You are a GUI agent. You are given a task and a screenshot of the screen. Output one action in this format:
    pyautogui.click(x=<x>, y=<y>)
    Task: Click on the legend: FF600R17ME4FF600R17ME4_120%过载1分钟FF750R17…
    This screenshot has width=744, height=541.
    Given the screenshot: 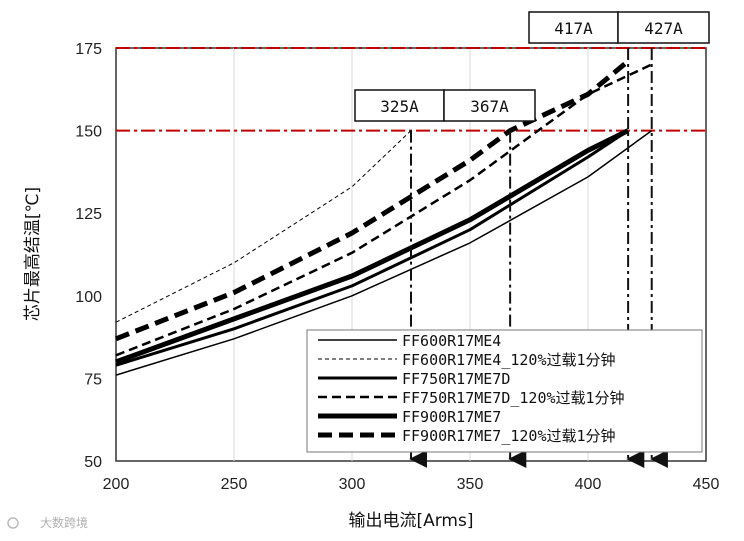 What is the action you would take?
    pyautogui.click(x=504, y=391)
    